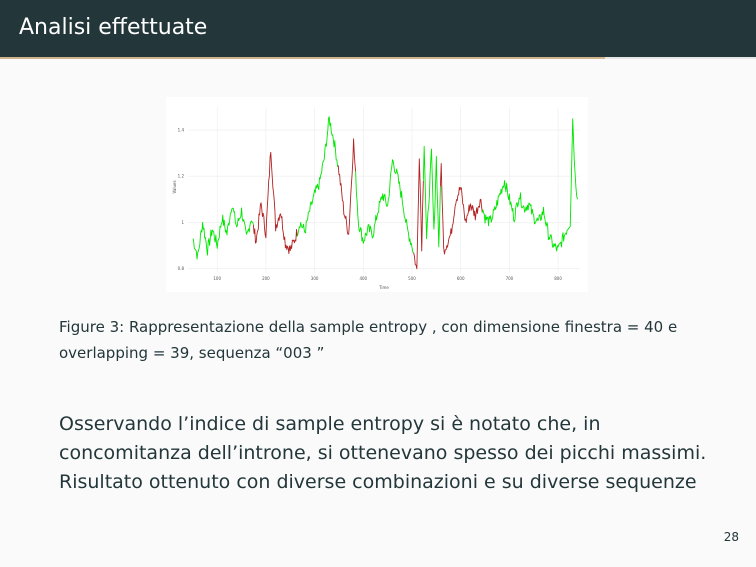 The height and width of the screenshot is (567, 756). I want to click on x-tick-label: 400, so click(363, 278).